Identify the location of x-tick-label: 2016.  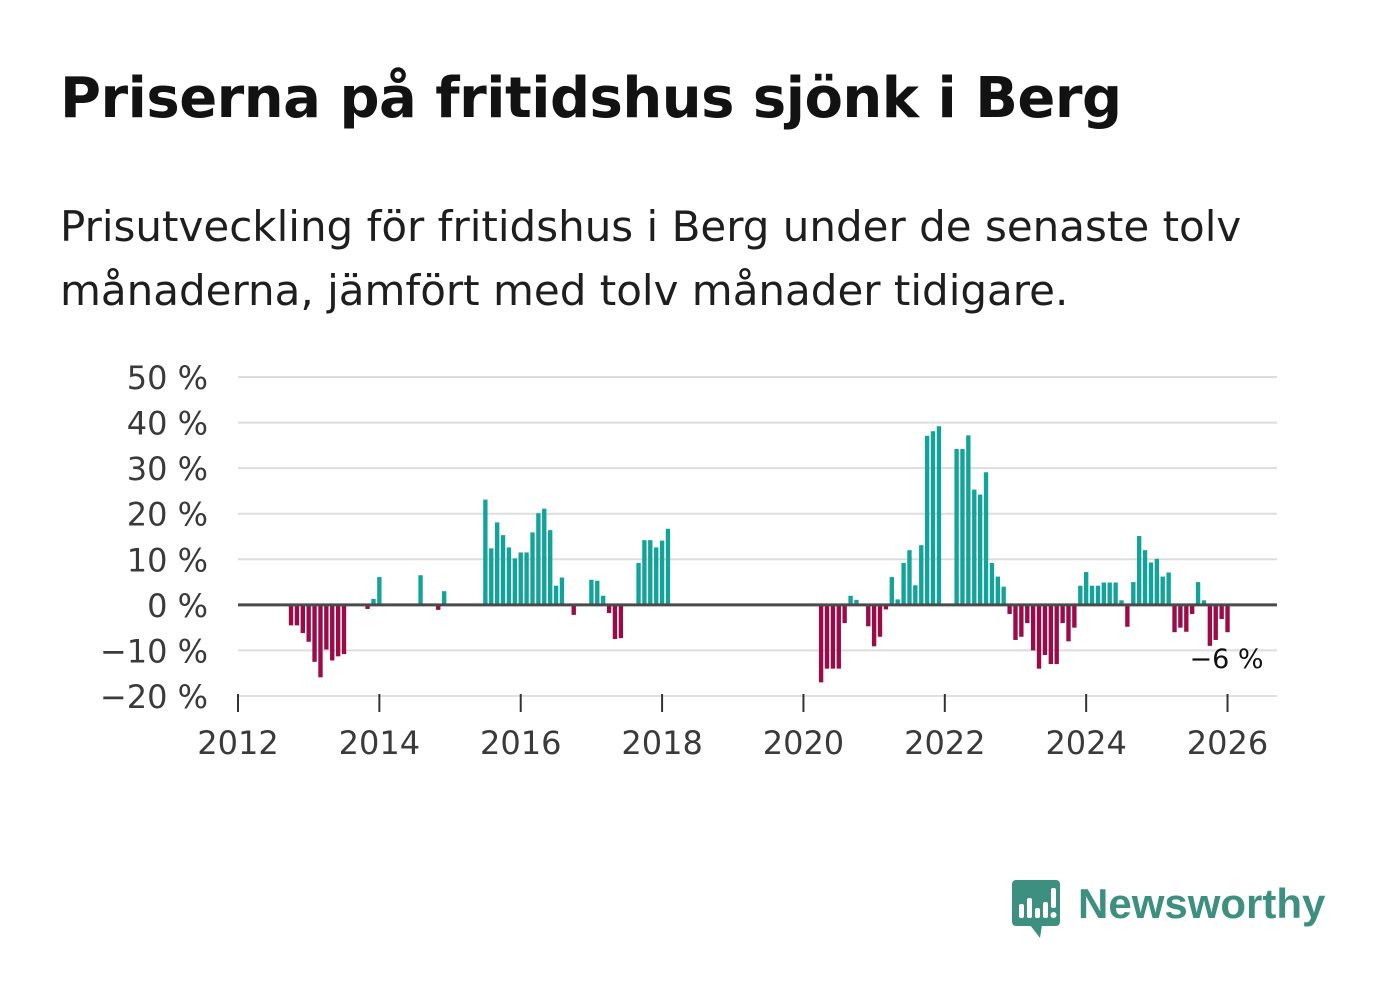
(520, 743).